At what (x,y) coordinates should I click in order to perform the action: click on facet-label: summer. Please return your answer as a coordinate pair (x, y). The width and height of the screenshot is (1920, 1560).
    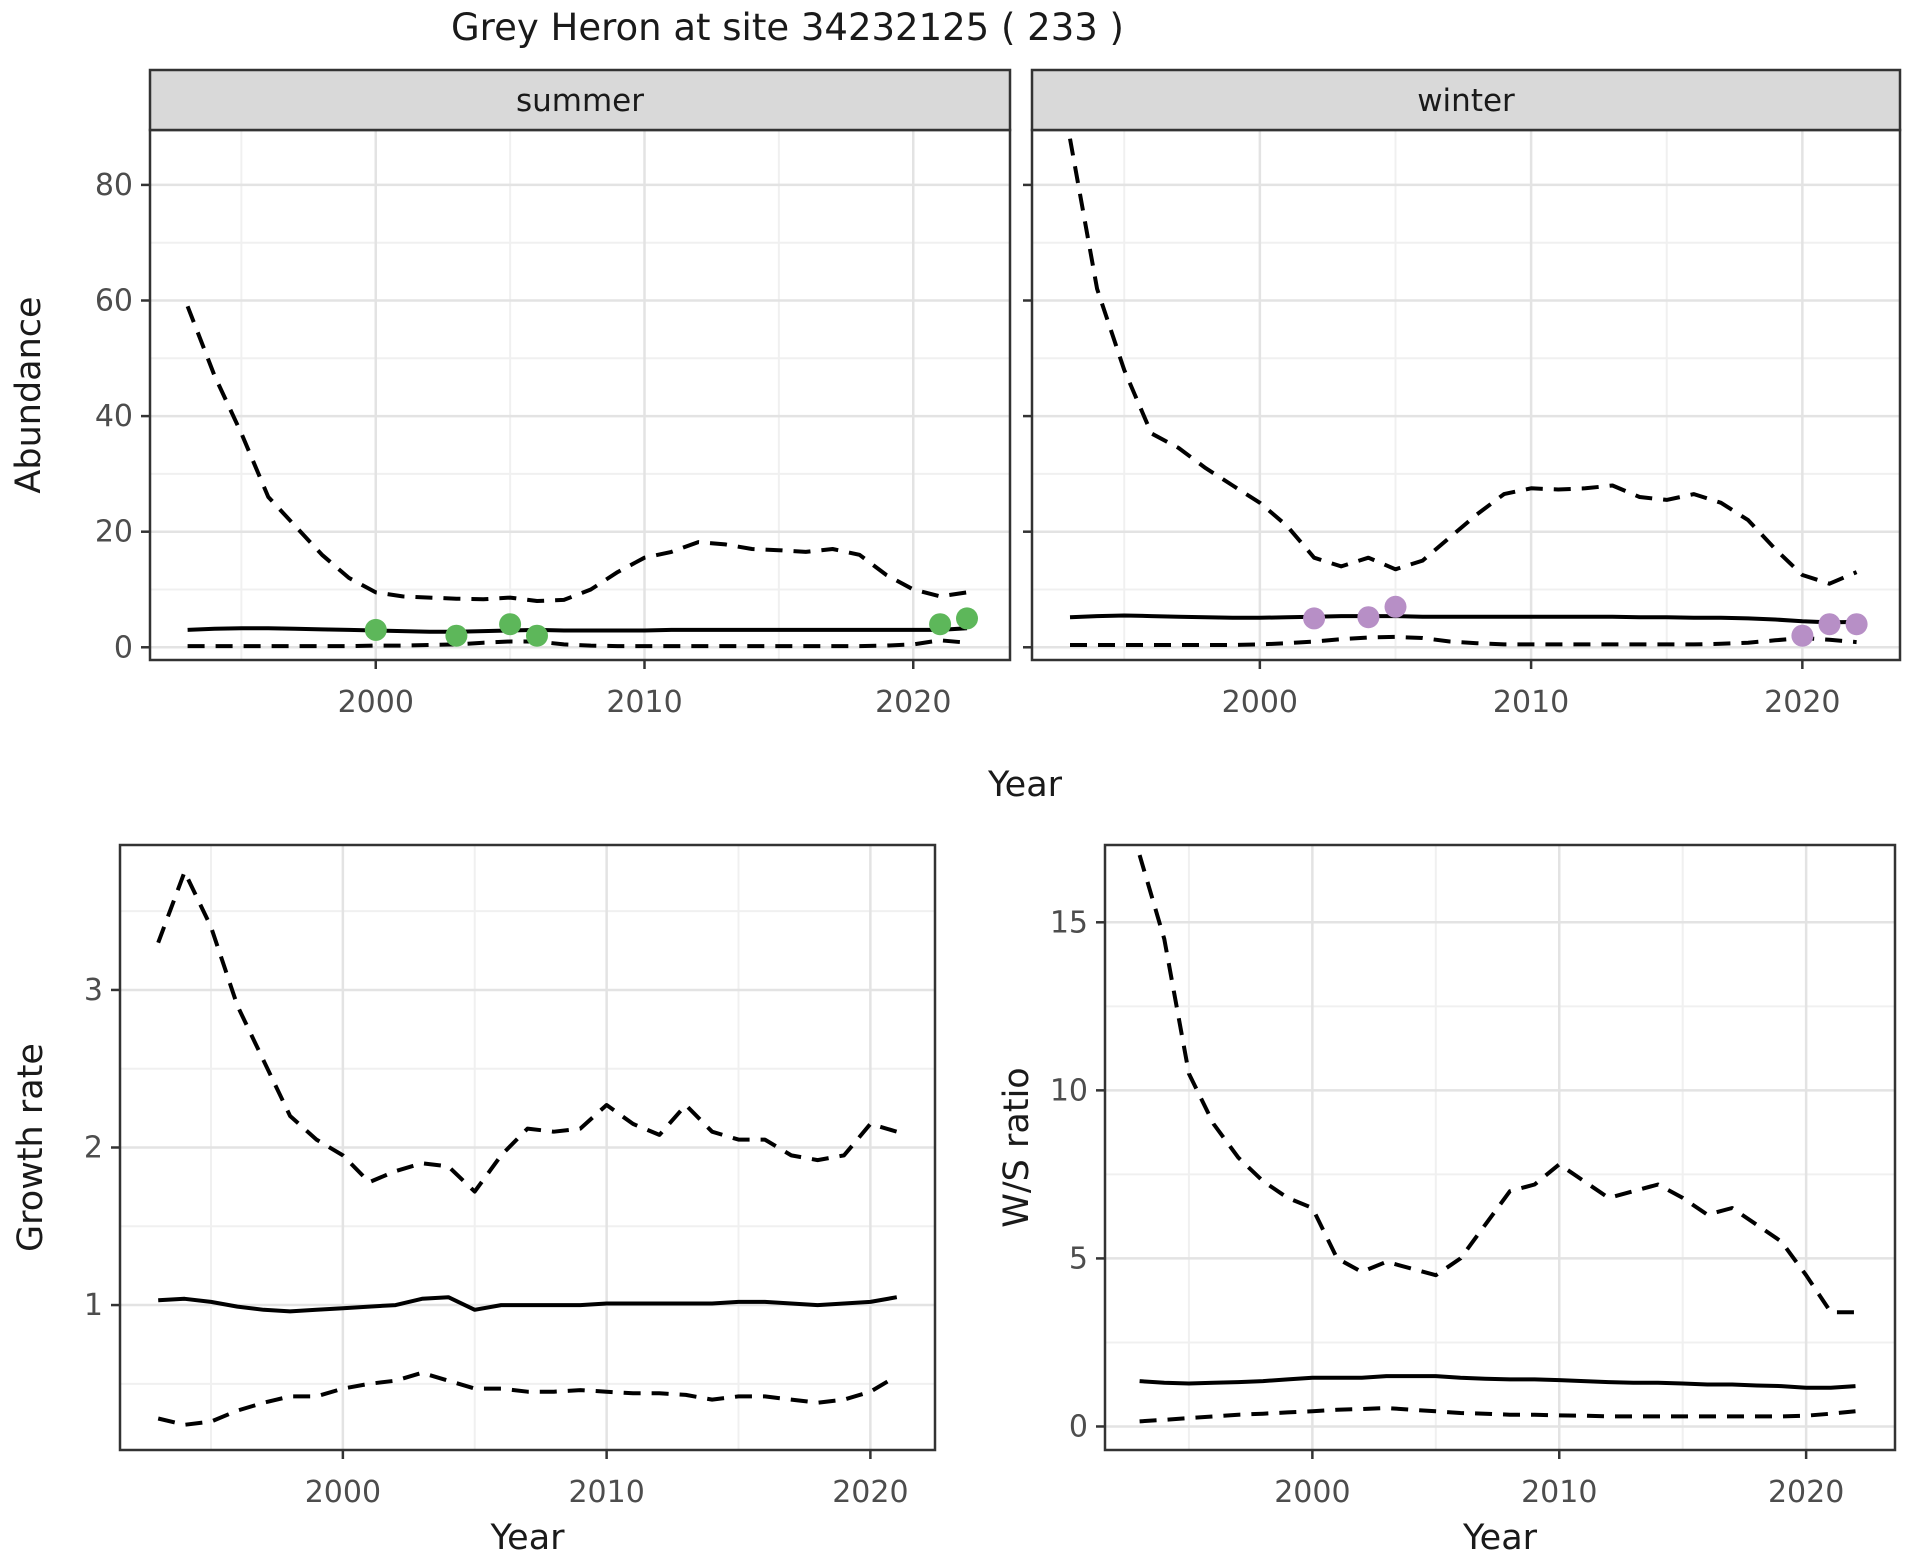
    Looking at the image, I should click on (580, 101).